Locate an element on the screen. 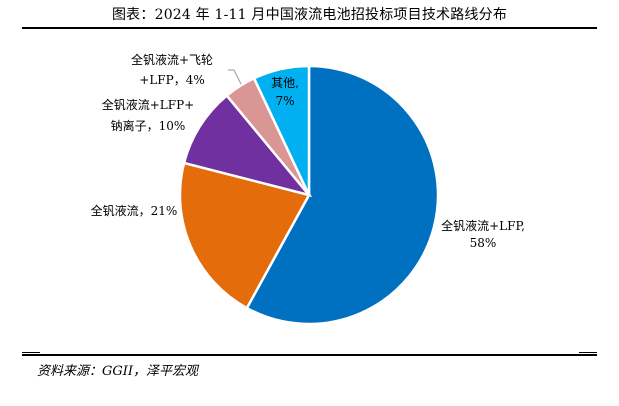  top-rule is located at coordinates (309, 28).